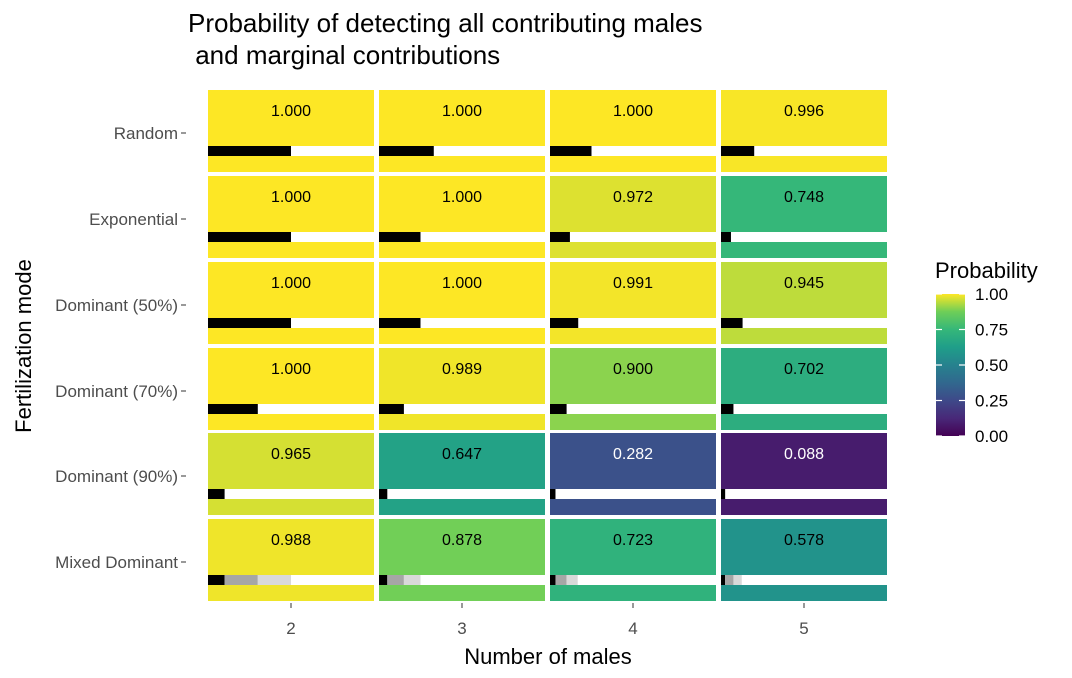 The width and height of the screenshot is (1072, 678). What do you see at coordinates (633, 369) in the screenshot?
I see `cell-value-label: 0.900` at bounding box center [633, 369].